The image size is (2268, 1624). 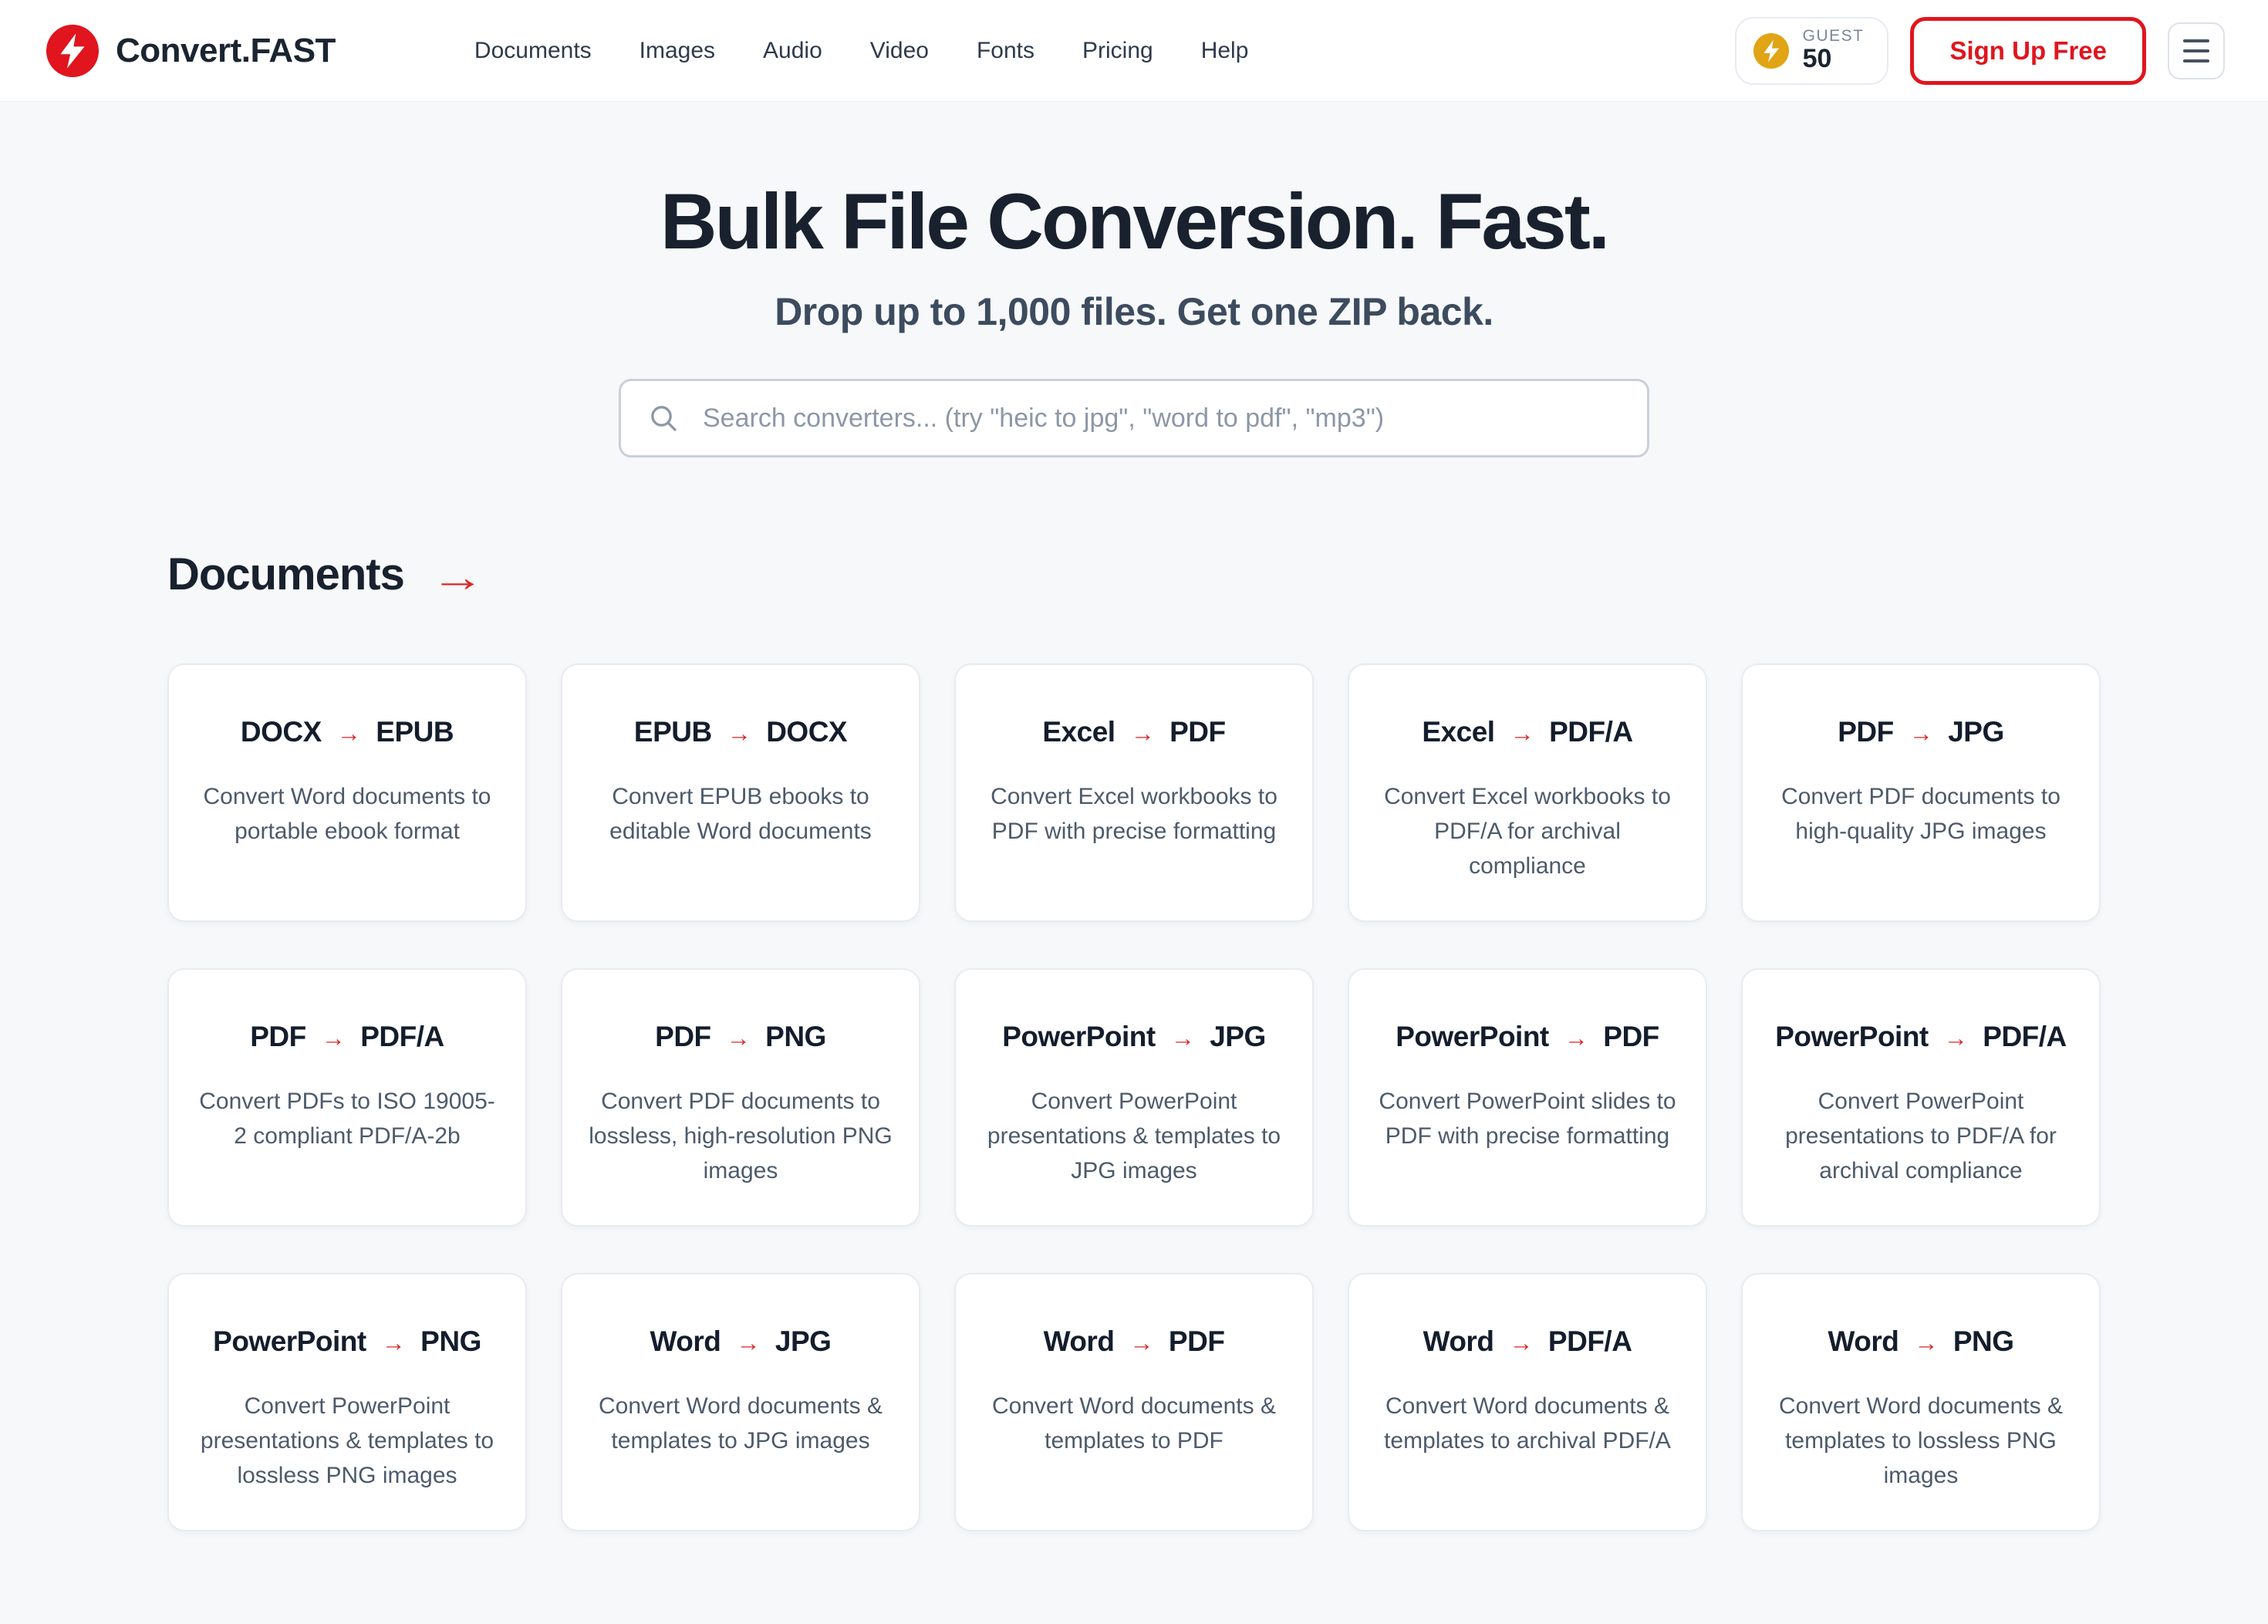 I want to click on converter-card-title: PowerPoint → JPG, so click(x=1134, y=1037).